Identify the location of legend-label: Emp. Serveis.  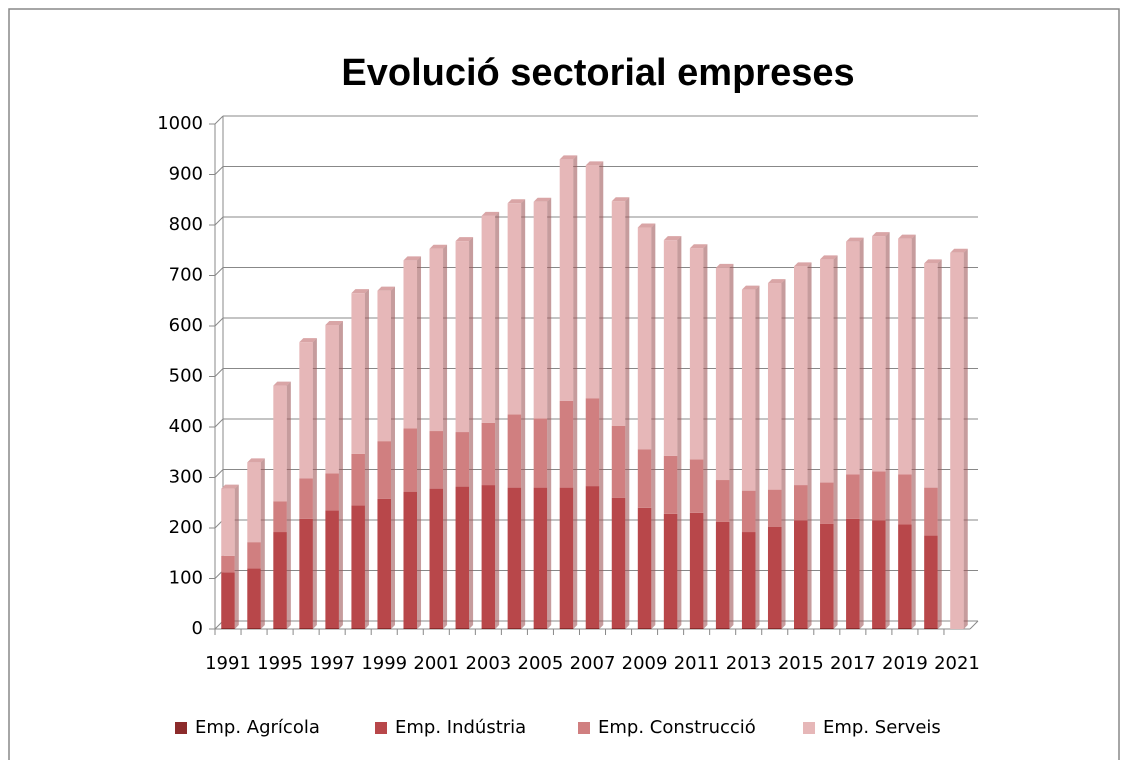
(882, 727).